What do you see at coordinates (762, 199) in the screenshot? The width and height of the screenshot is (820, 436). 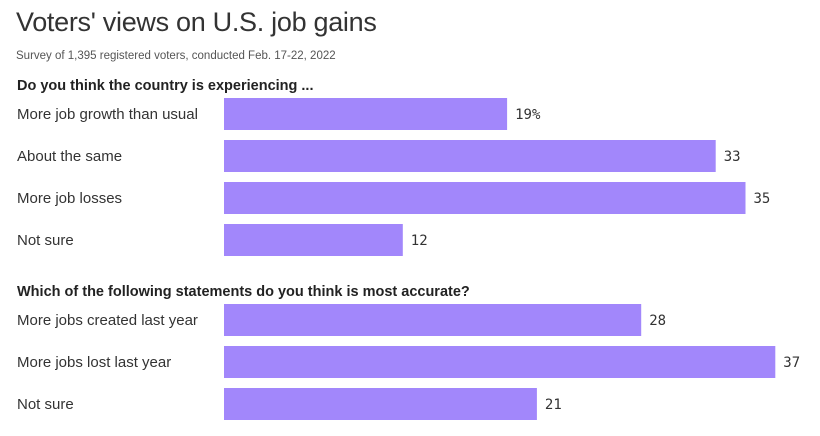 I see `data-label: 35` at bounding box center [762, 199].